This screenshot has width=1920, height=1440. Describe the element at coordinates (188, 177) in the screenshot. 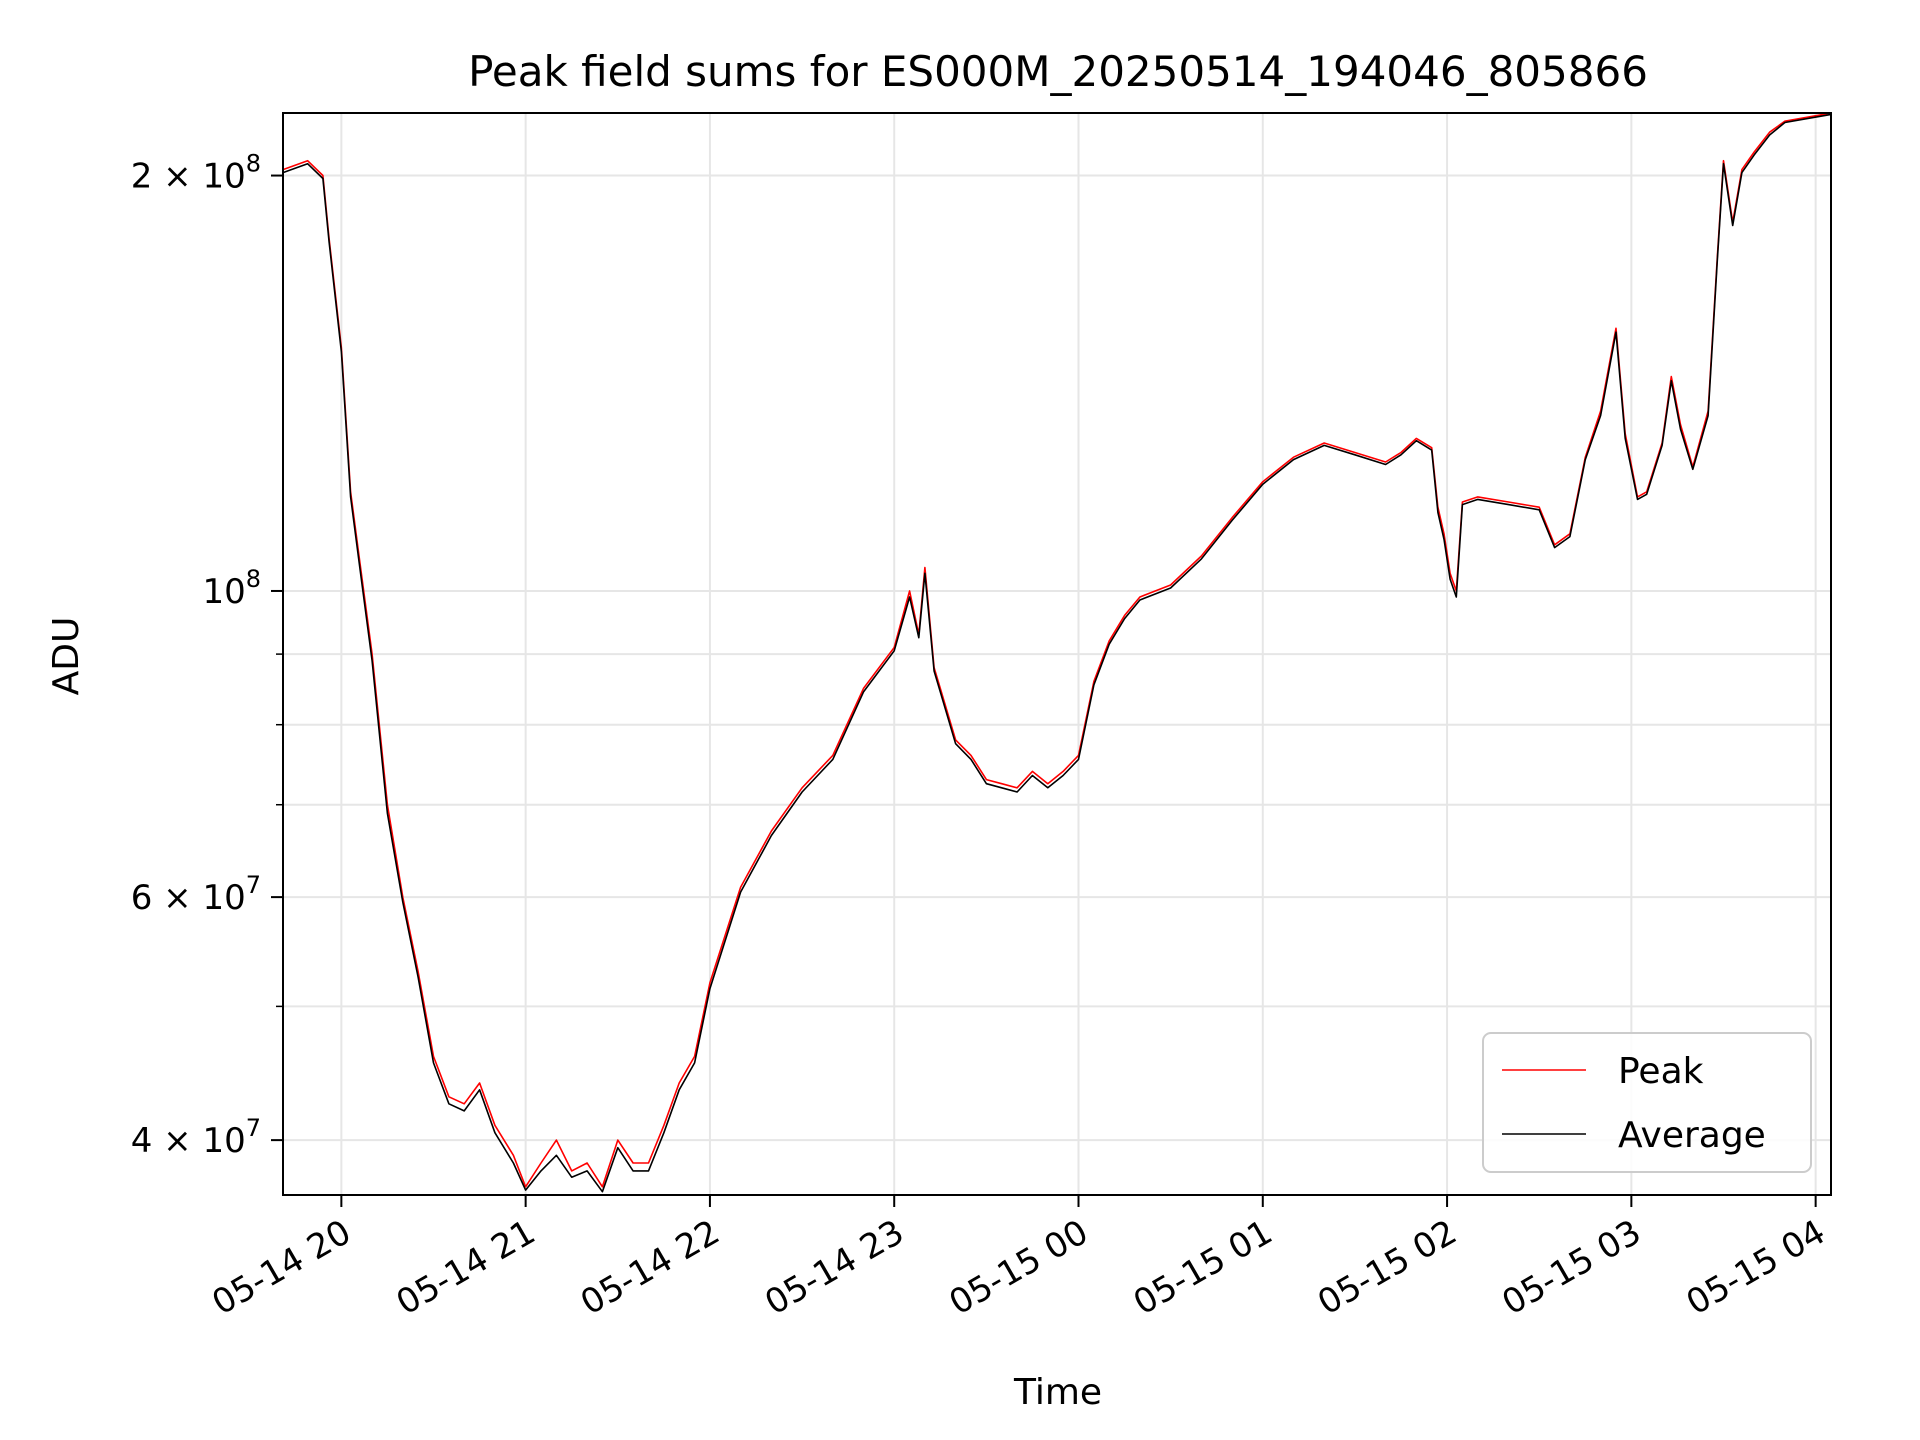

I see `y-tick-base: 2 × 10` at that location.